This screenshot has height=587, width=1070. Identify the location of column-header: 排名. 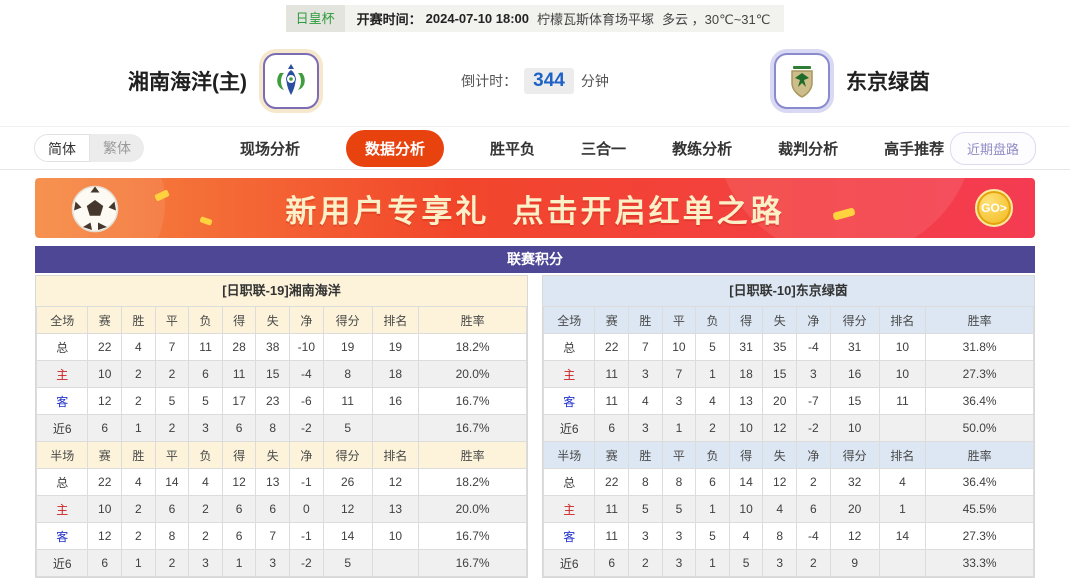
(902, 455).